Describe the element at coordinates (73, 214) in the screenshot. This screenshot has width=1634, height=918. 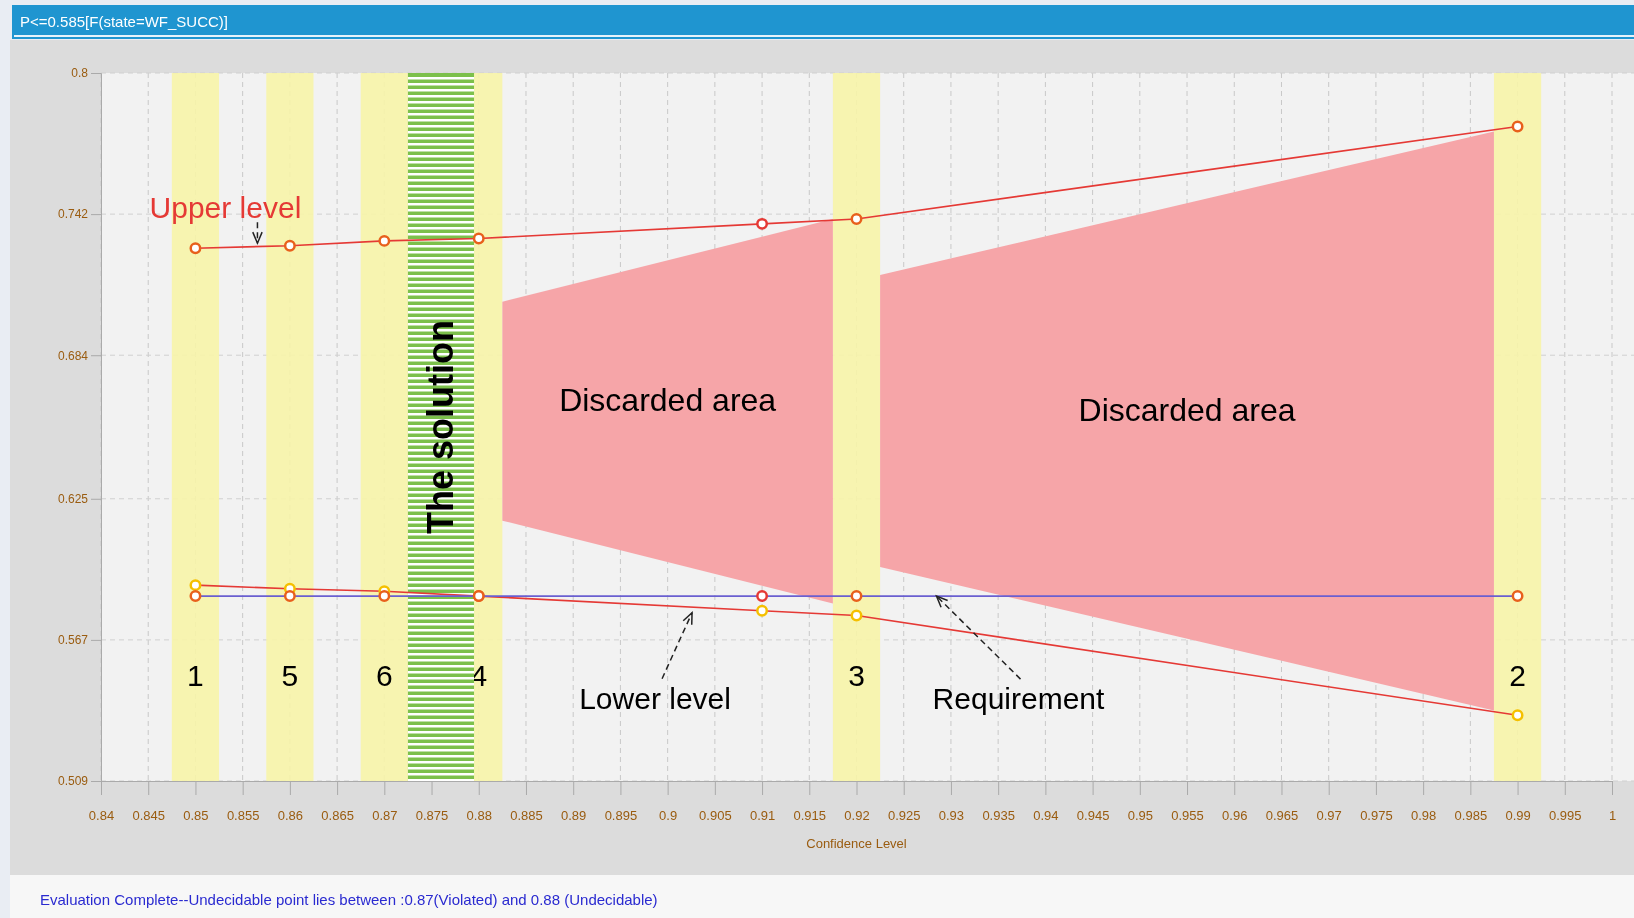
I see `y-tick-label: 0.742` at that location.